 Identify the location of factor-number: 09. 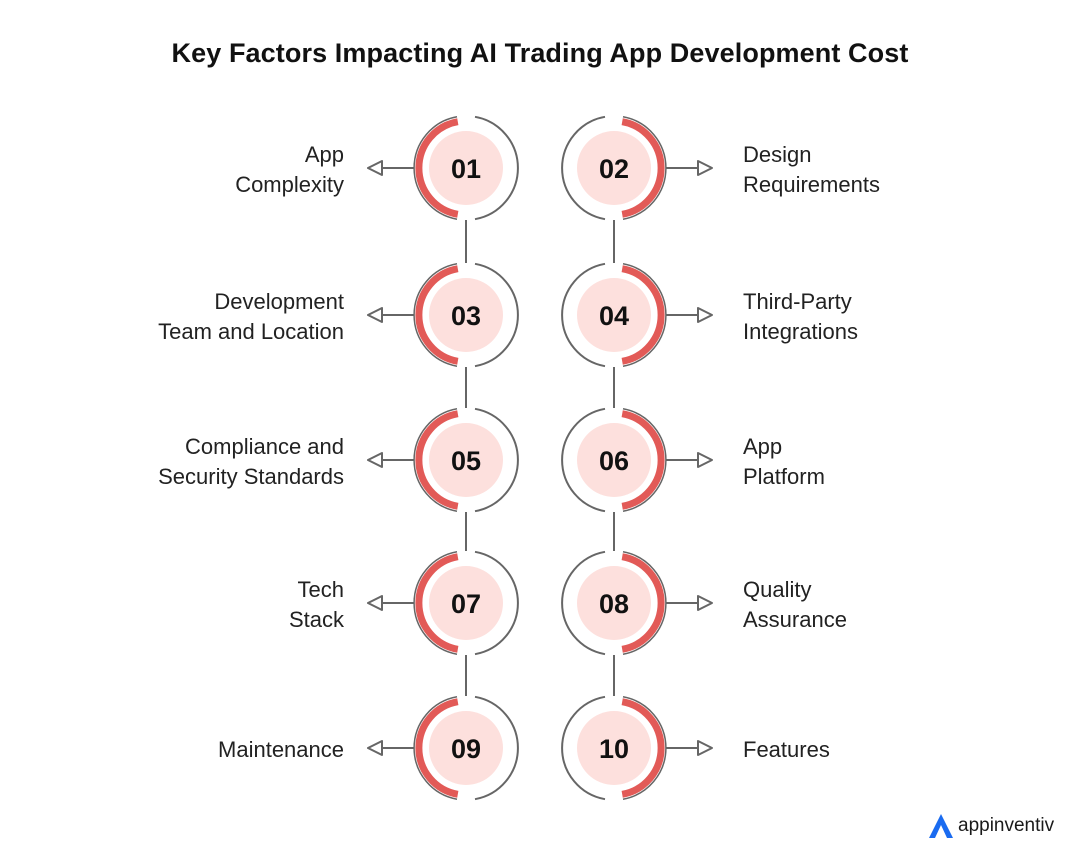
(466, 749).